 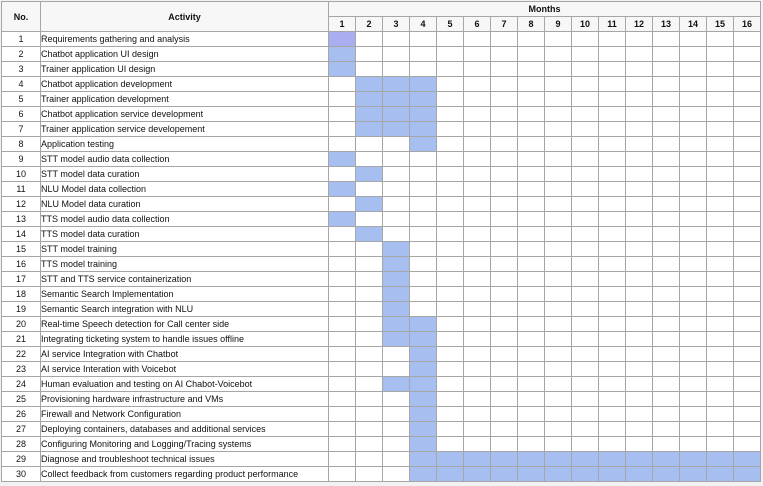 I want to click on task-activity: Firewall and Network Configuration, so click(x=184, y=414).